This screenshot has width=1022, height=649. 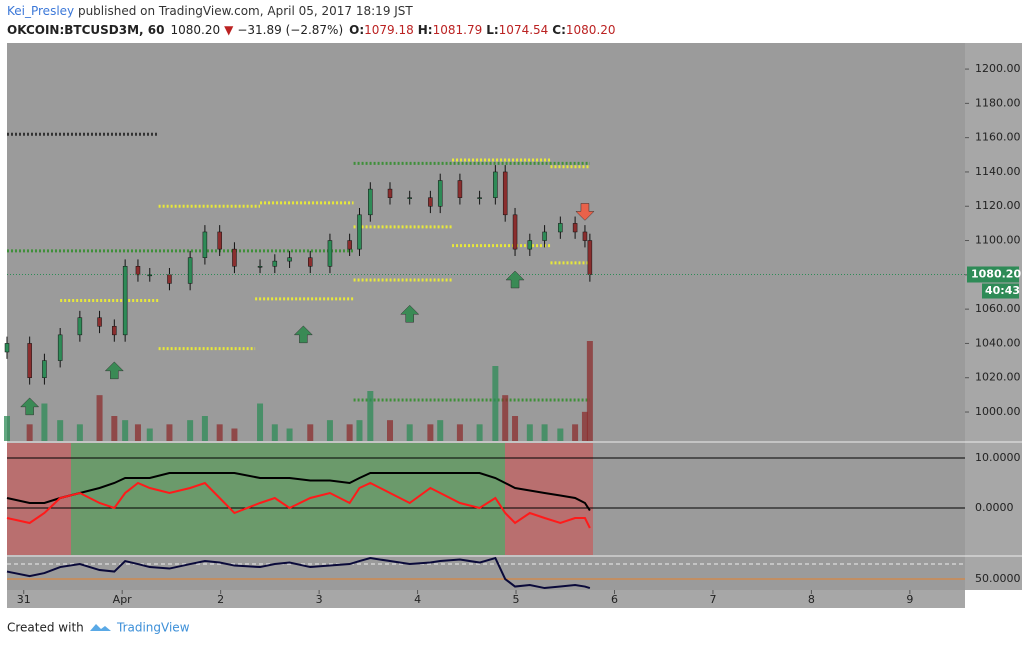 I want to click on x-tick-label: 5, so click(x=516, y=599).